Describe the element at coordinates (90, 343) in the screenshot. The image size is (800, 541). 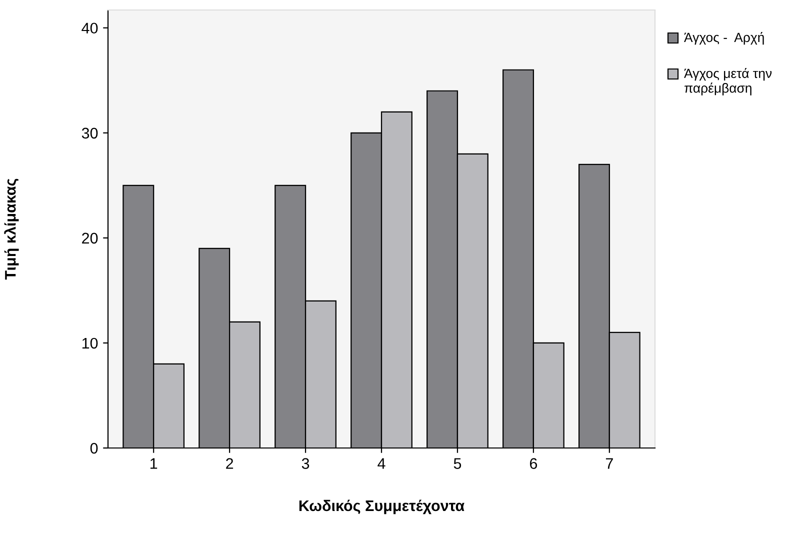
I see `y-tick-label: 10` at that location.